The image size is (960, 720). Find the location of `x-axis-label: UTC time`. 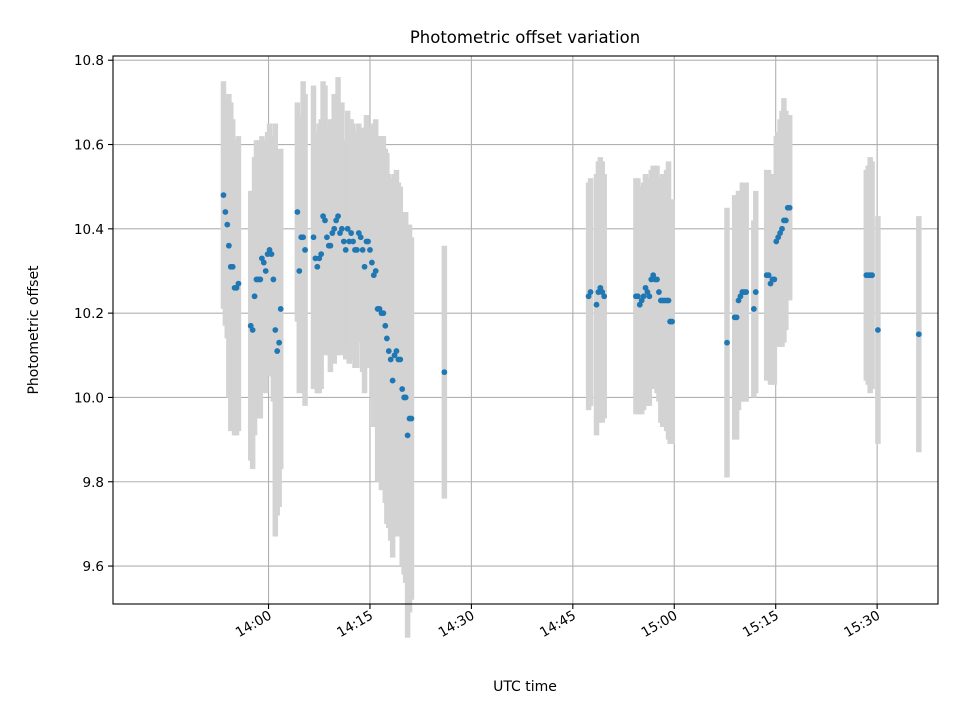

x-axis-label: UTC time is located at coordinates (525, 687).